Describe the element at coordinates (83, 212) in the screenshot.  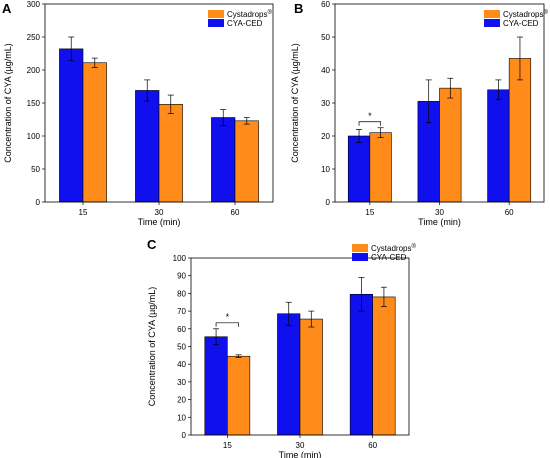
I see `panel-a-x-tick-label: 15` at that location.